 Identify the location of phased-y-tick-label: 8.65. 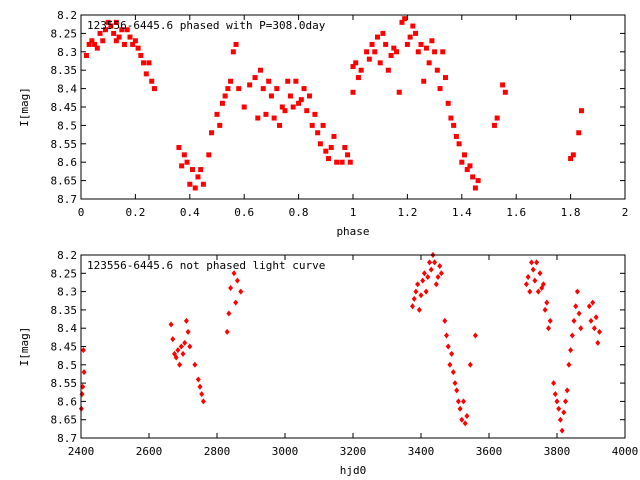
(64, 181).